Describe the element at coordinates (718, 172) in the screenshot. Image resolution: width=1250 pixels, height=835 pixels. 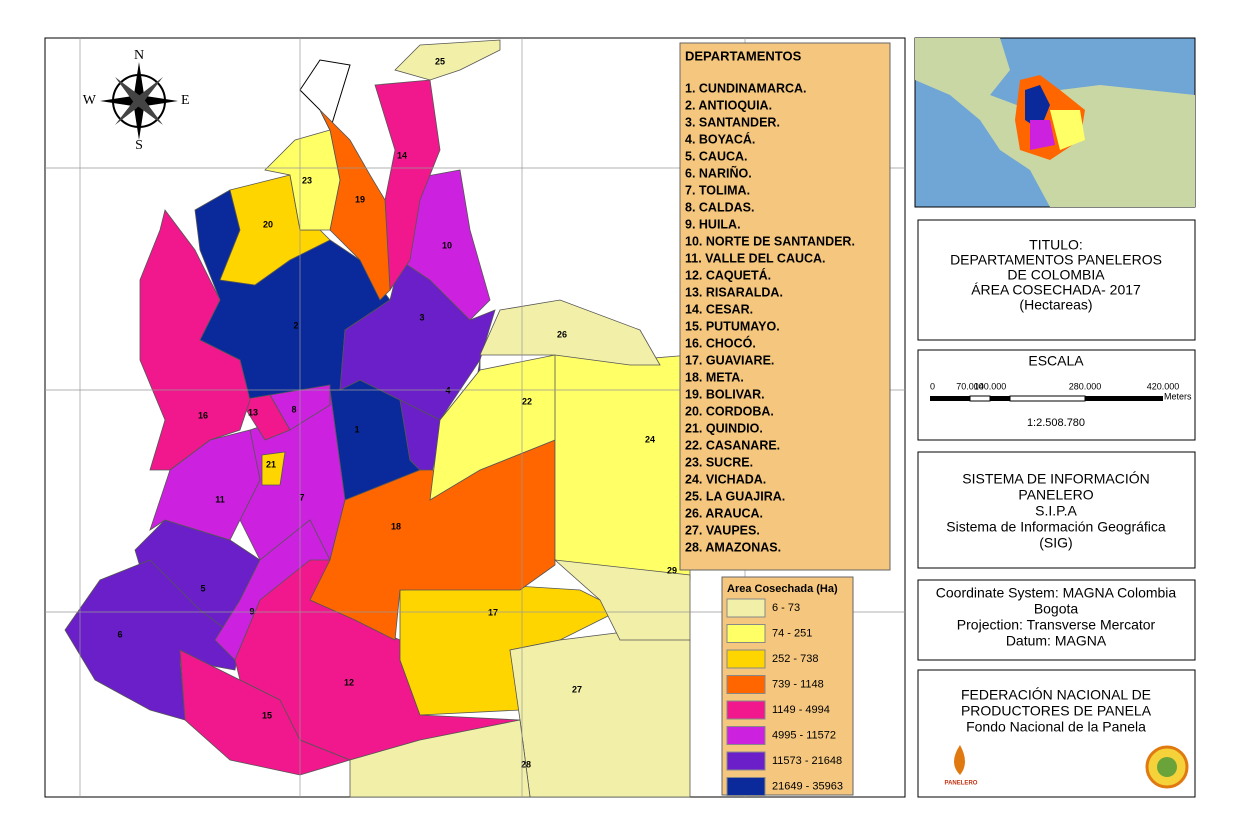
I see `department-item: 6. NARIÑO.` at that location.